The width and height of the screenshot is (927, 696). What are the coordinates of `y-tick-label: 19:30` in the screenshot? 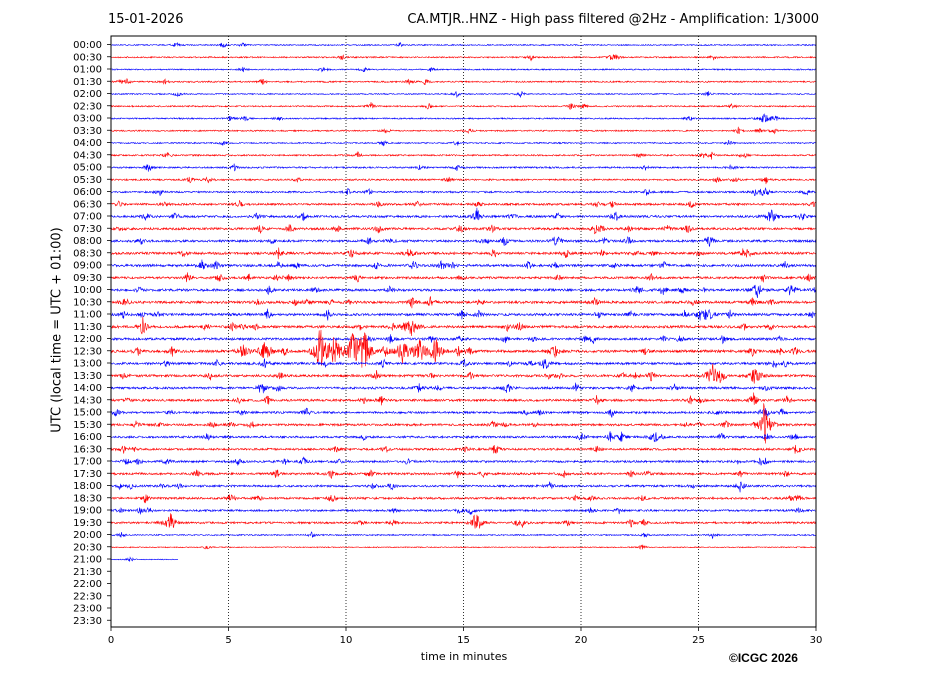 It's located at (87, 523).